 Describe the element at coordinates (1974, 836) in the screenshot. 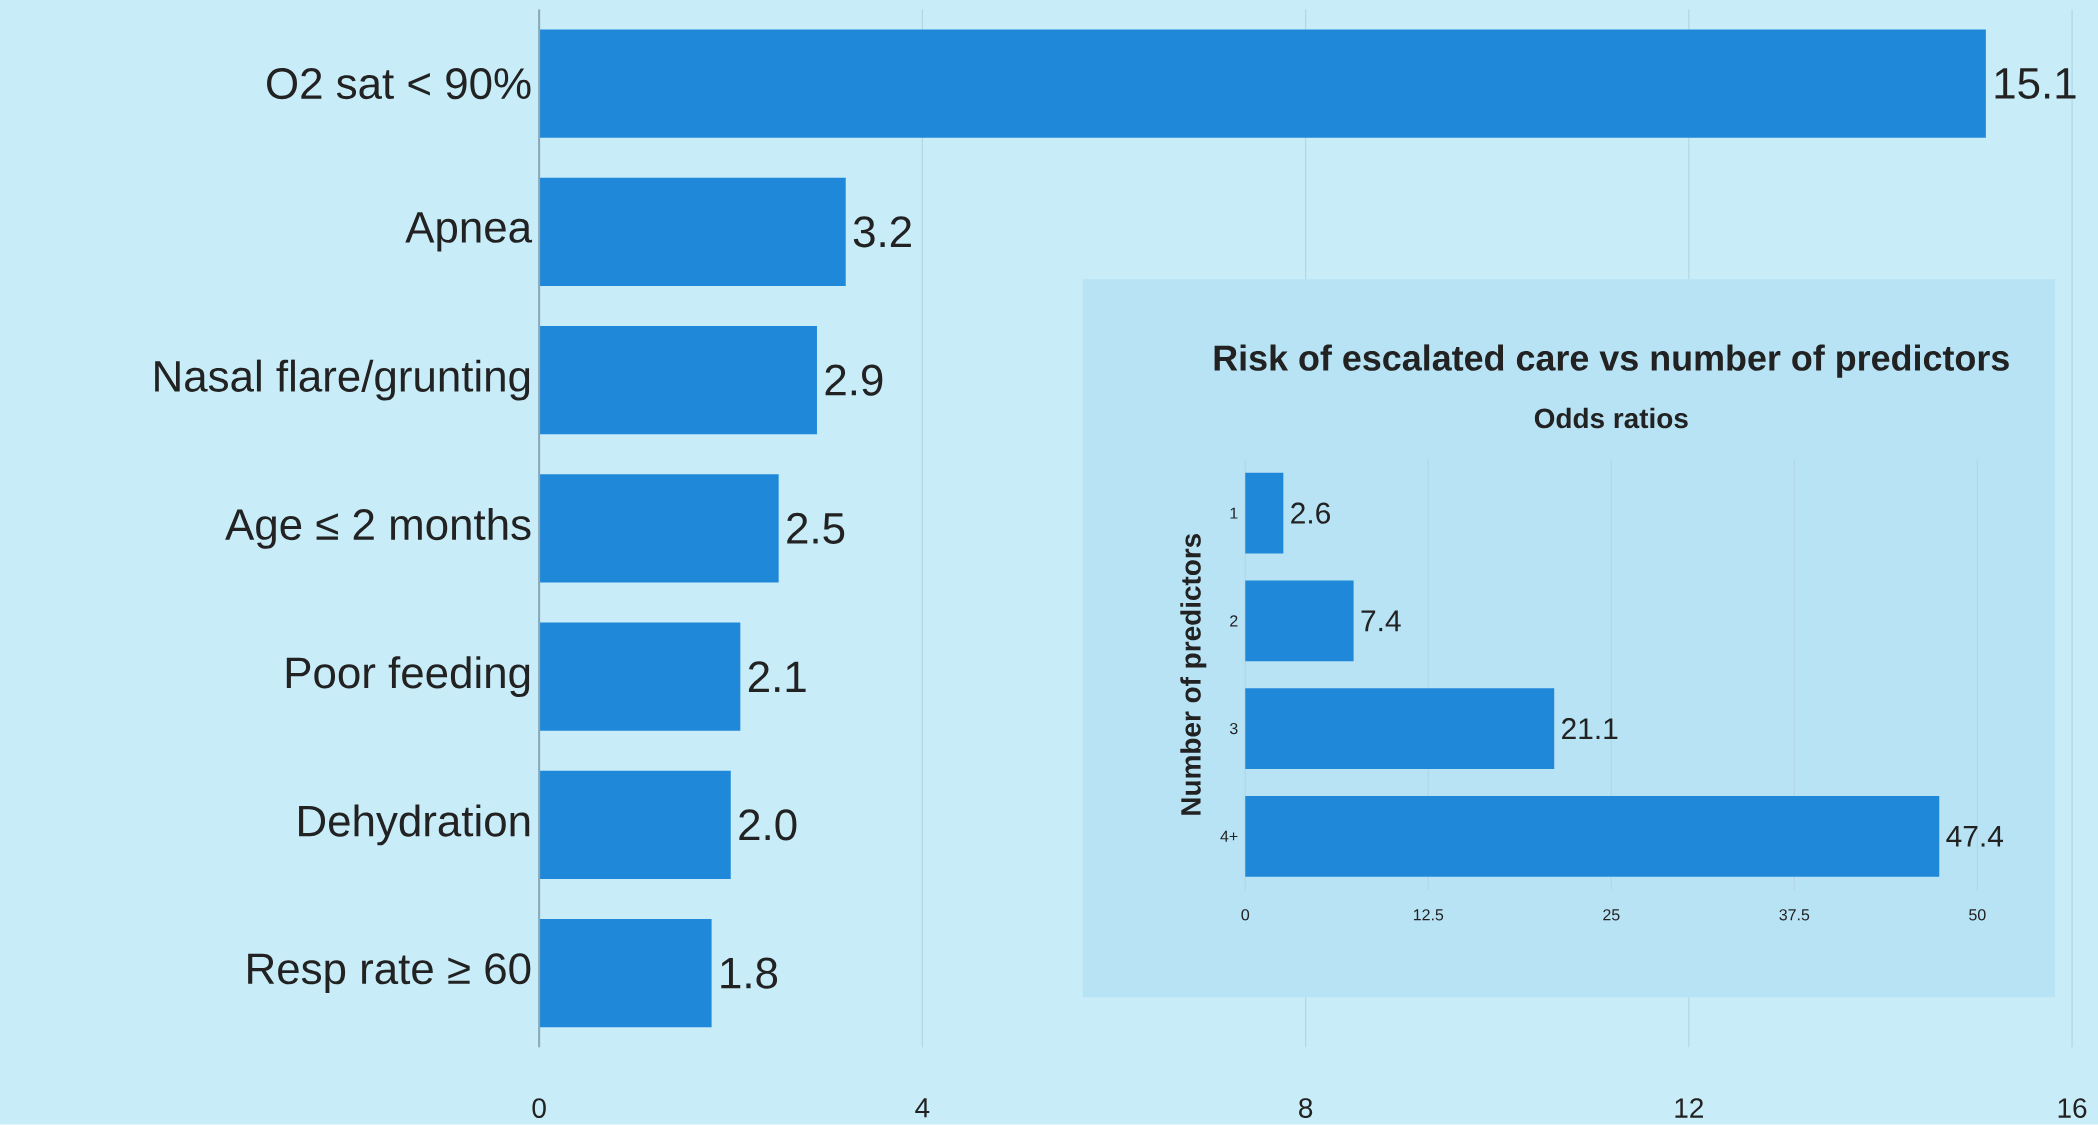

I see `data-label: 47.4` at that location.